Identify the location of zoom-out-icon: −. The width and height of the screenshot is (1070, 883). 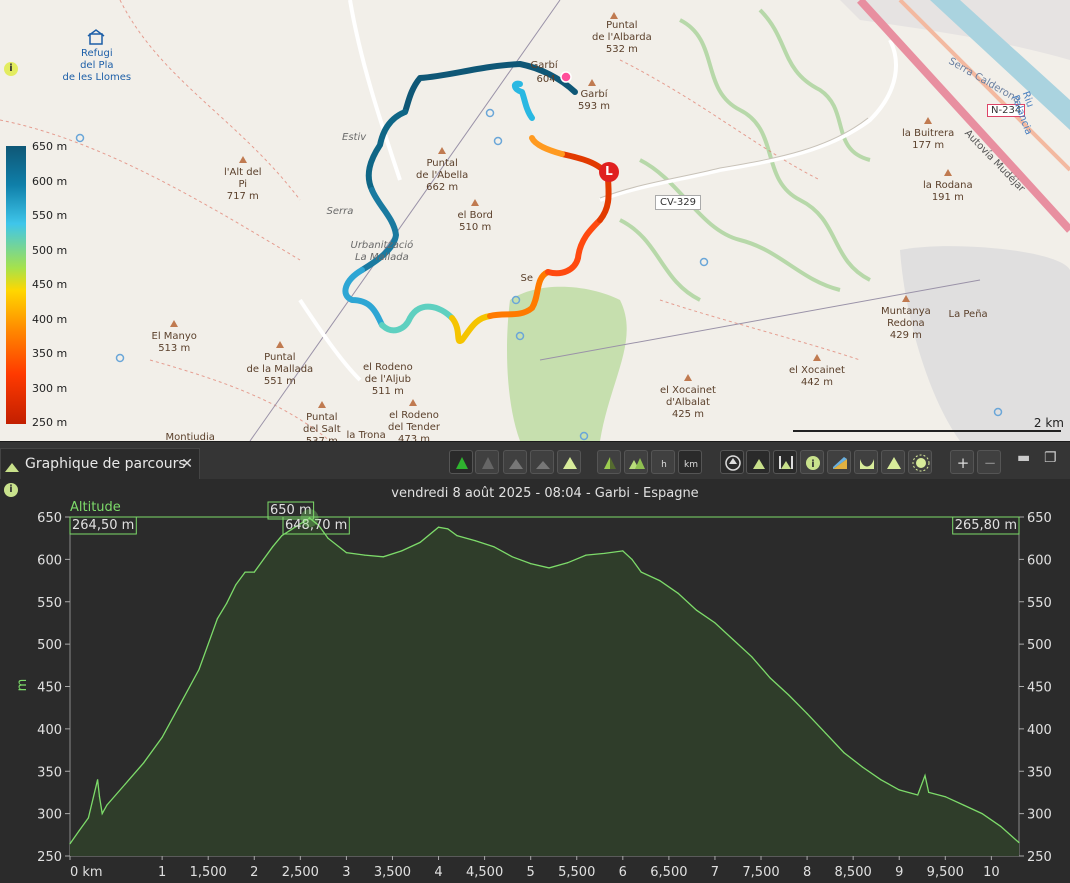
(990, 463).